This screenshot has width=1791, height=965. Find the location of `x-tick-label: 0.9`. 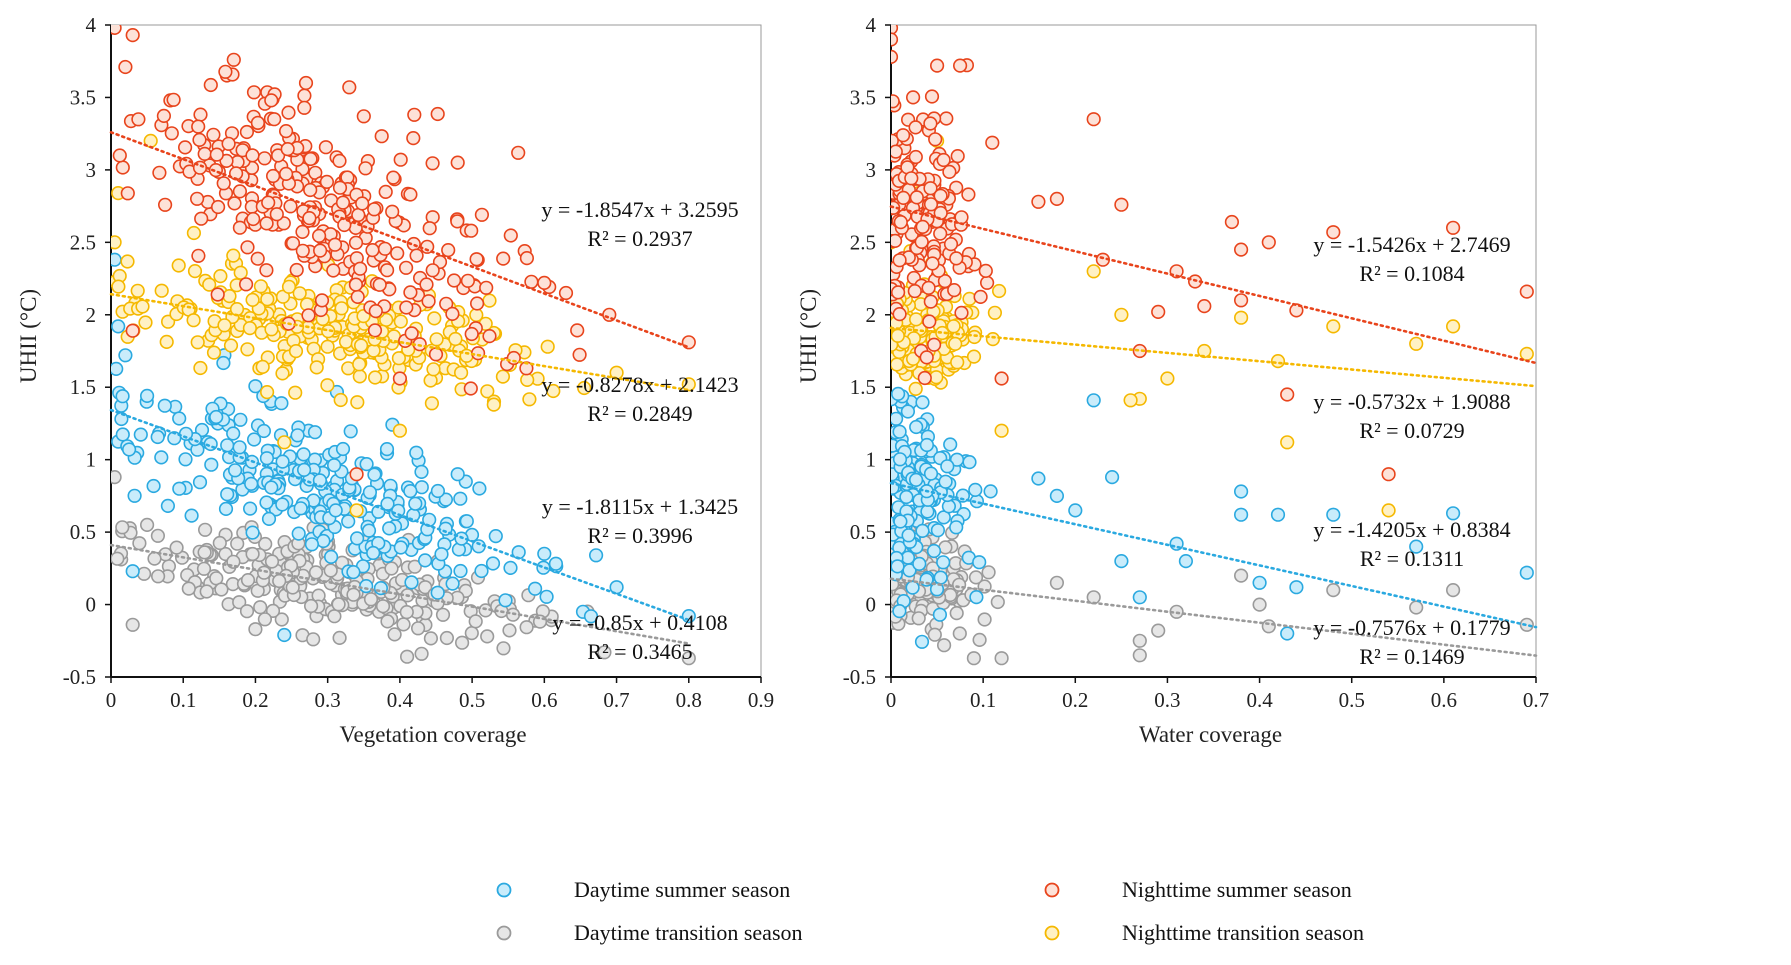

x-tick-label: 0.9 is located at coordinates (761, 700).